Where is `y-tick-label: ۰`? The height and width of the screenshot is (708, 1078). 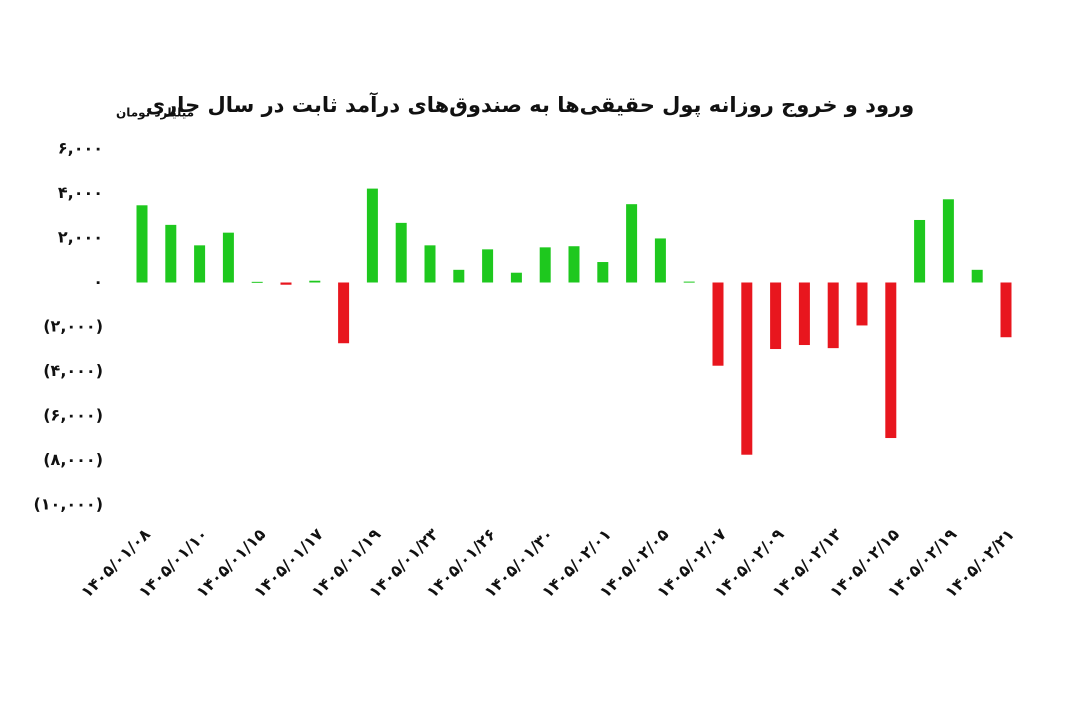
y-tick-label: ۰ is located at coordinates (98, 281).